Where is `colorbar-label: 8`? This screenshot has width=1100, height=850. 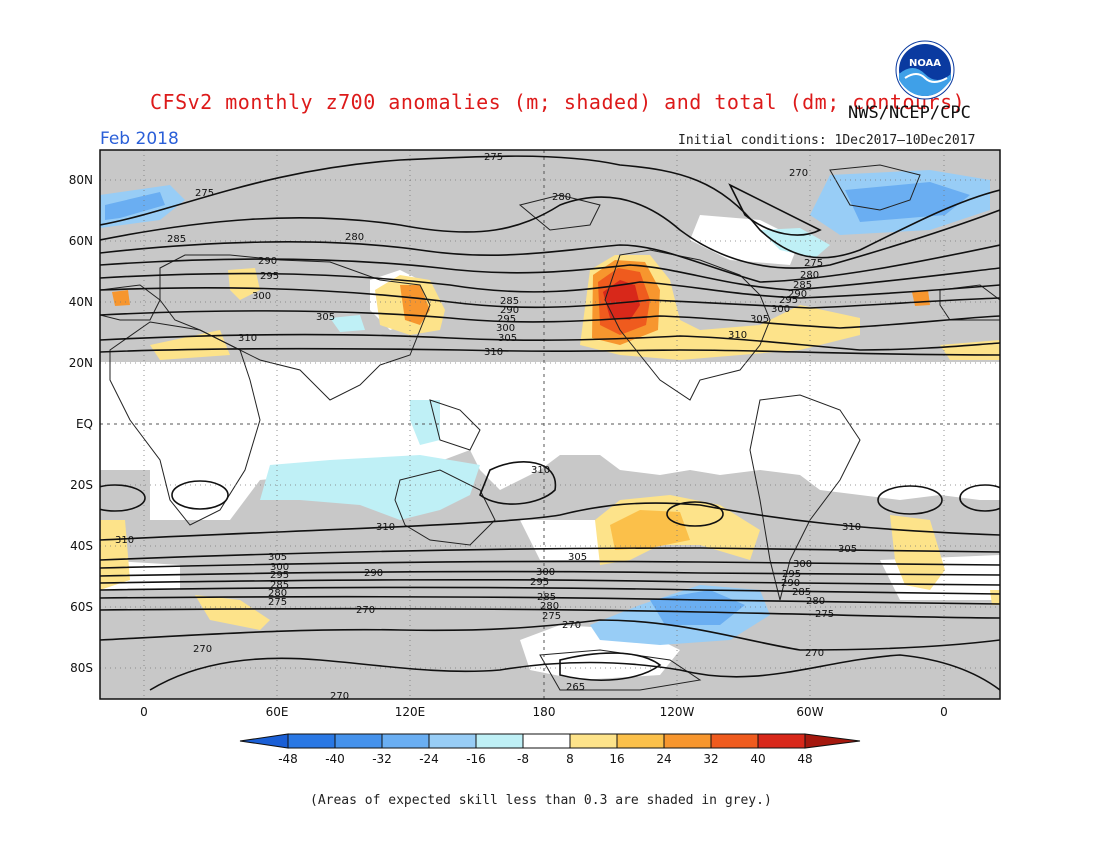
colorbar-label: 8 is located at coordinates (570, 759).